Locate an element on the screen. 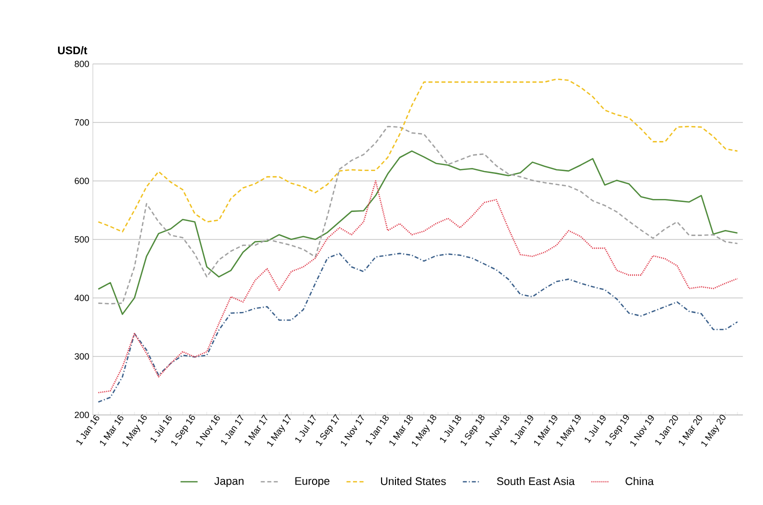 This screenshot has height=505, width=763. legend-label: Europe is located at coordinates (312, 482).